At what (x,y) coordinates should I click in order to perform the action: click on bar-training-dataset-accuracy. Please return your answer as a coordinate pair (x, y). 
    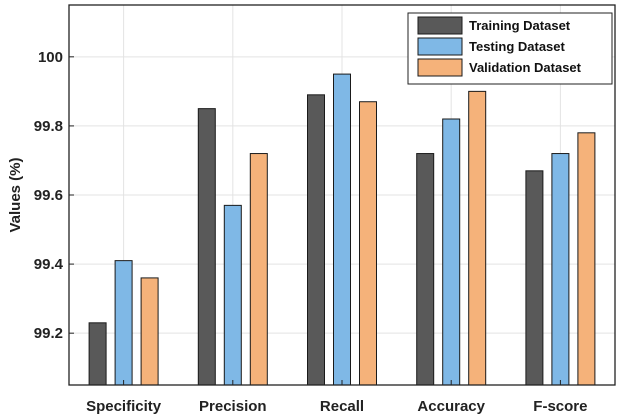
    Looking at the image, I should click on (425, 269).